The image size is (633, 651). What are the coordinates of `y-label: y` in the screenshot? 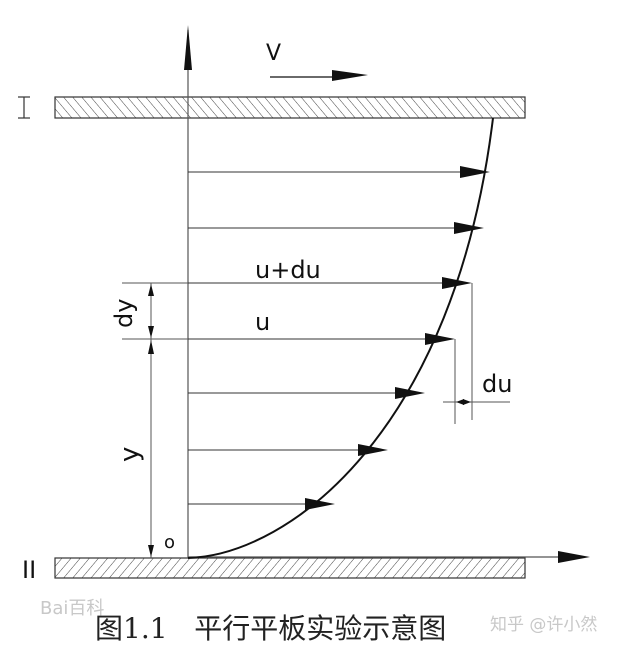 It's located at (130, 454).